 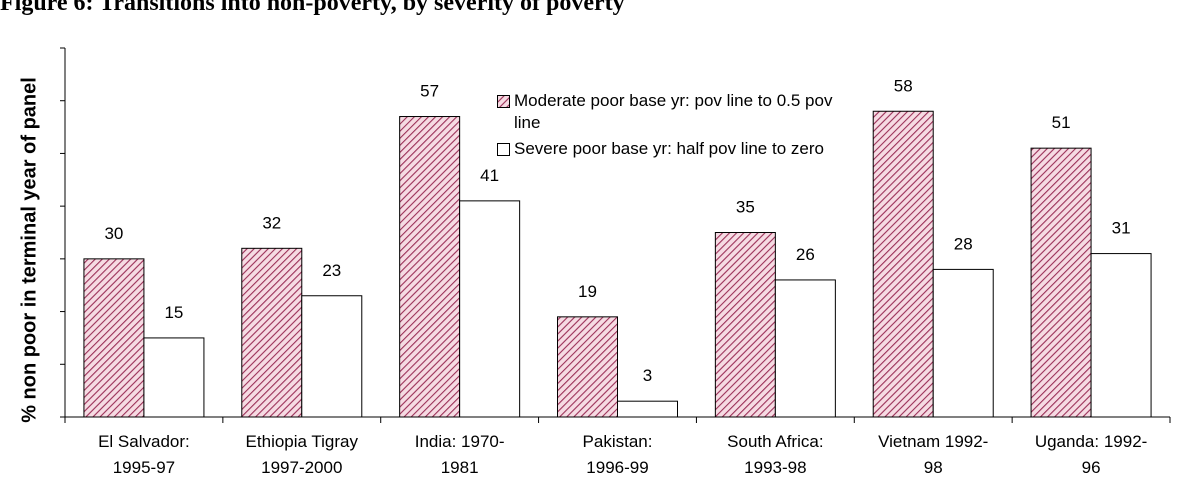 What do you see at coordinates (903, 85) in the screenshot?
I see `data-label: 58` at bounding box center [903, 85].